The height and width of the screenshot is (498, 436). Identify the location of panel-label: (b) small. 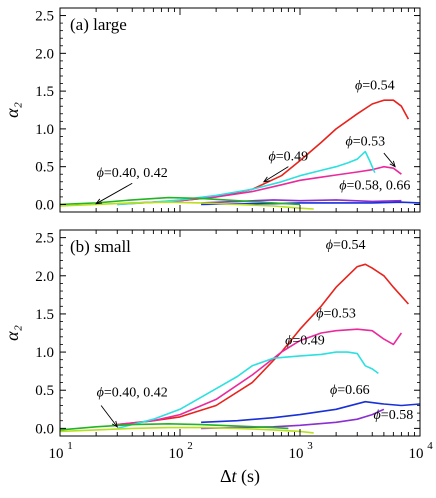
(100, 246).